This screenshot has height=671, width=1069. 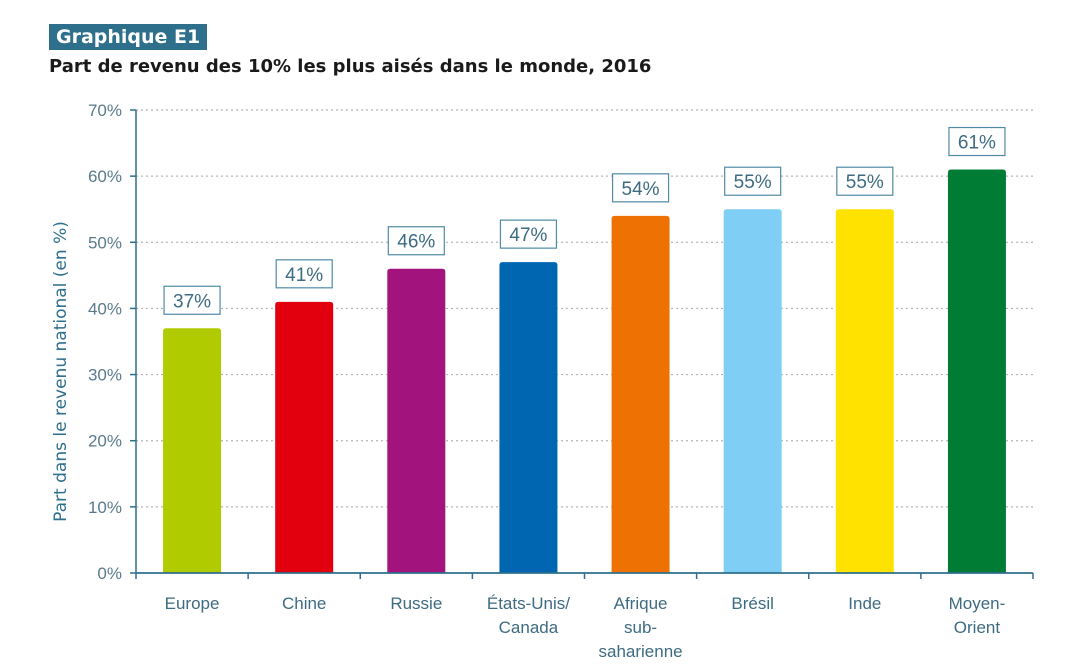 I want to click on y-tick-label: 20%, so click(x=105, y=441).